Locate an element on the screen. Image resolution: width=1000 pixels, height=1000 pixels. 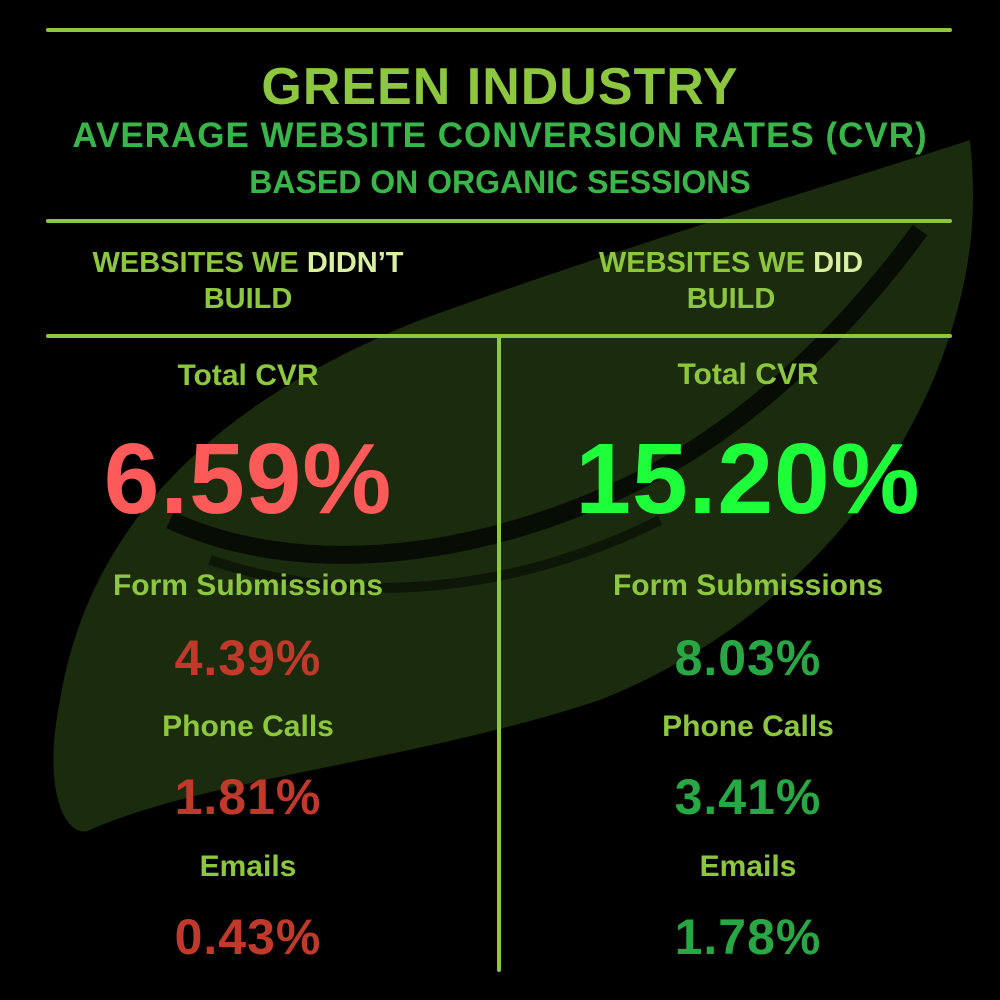
right-heading-highlight: DID is located at coordinates (838, 263).